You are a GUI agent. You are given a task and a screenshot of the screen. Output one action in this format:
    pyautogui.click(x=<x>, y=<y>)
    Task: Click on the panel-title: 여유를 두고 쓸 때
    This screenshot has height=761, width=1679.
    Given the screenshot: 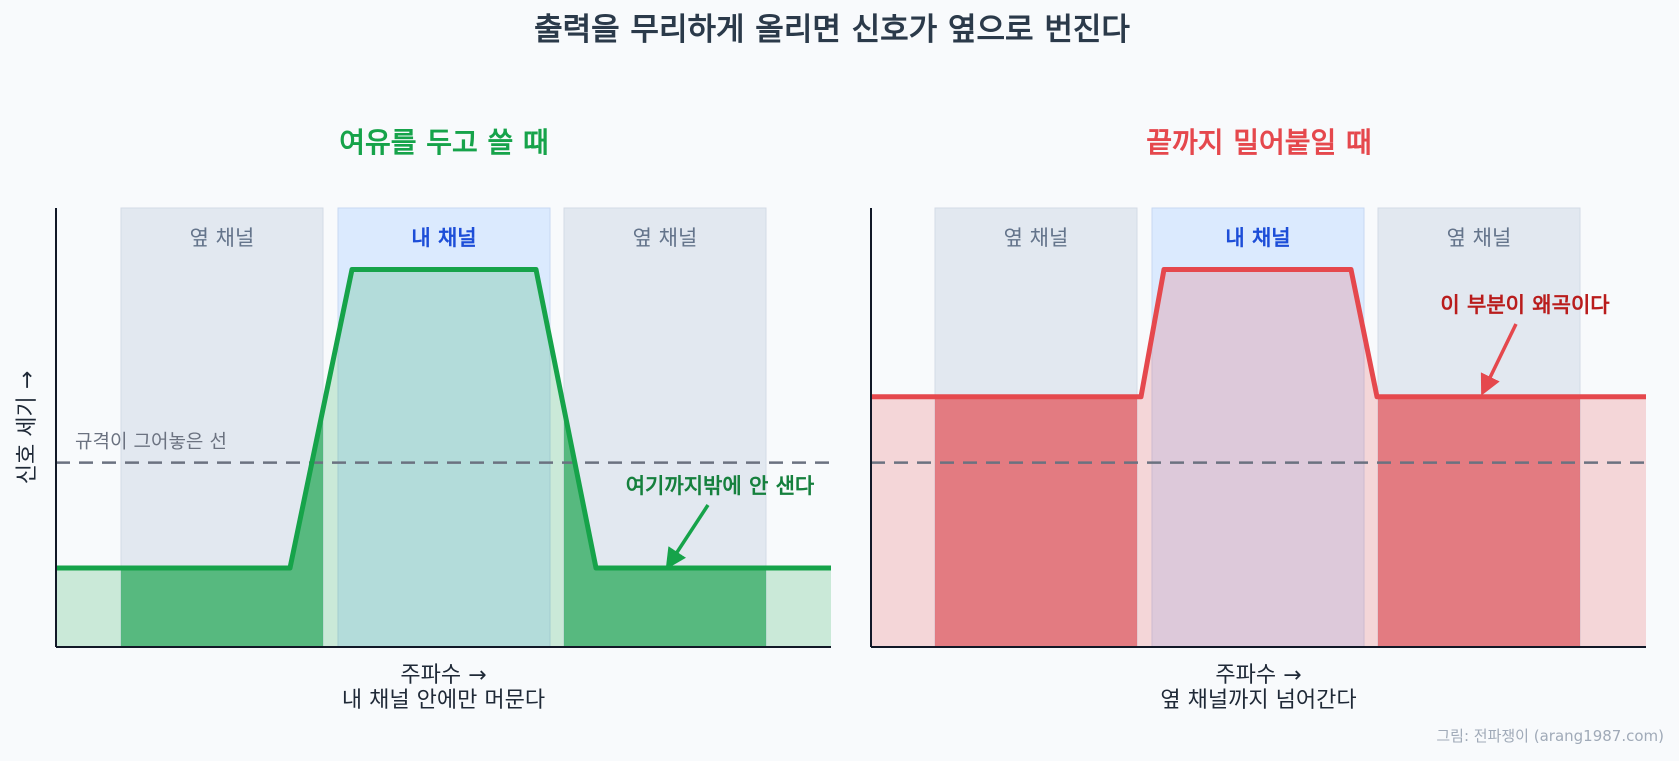 What is the action you would take?
    pyautogui.click(x=444, y=142)
    